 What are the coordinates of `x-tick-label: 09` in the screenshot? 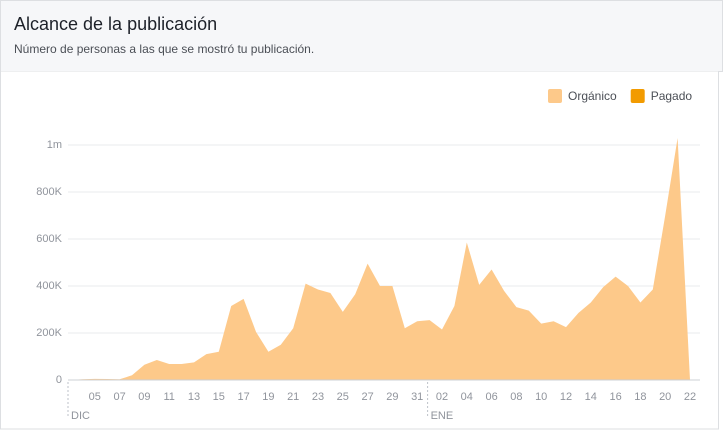 It's located at (144, 397).